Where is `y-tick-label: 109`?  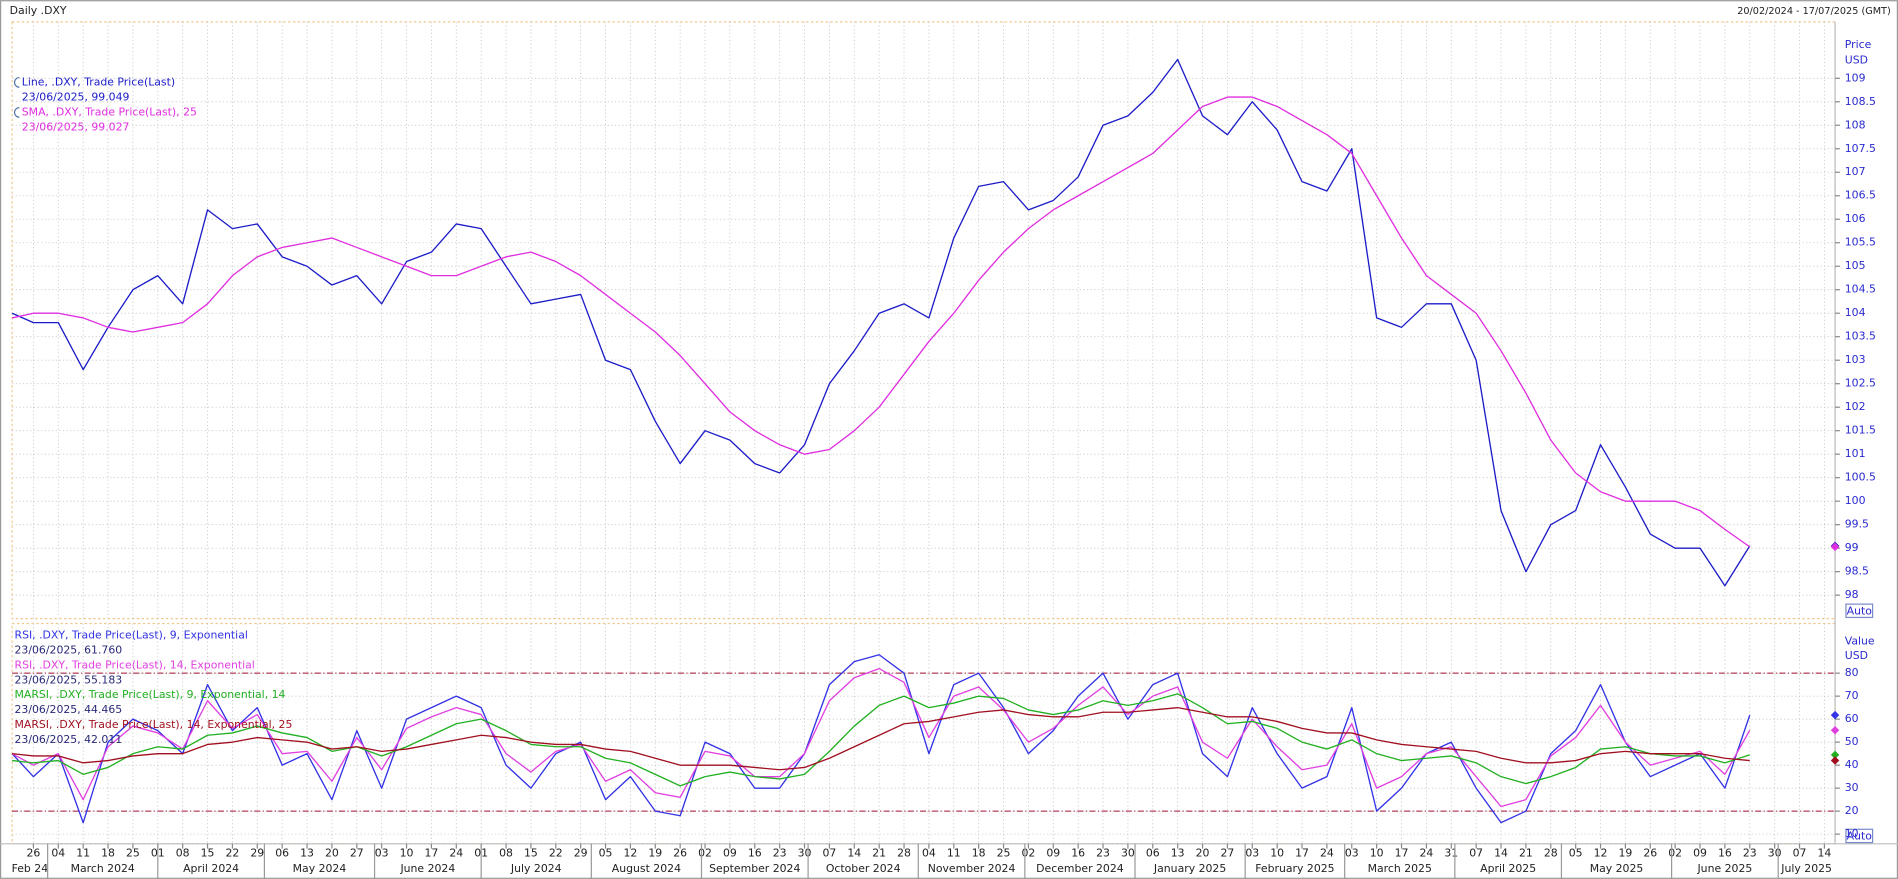
y-tick-label: 109 is located at coordinates (1855, 77).